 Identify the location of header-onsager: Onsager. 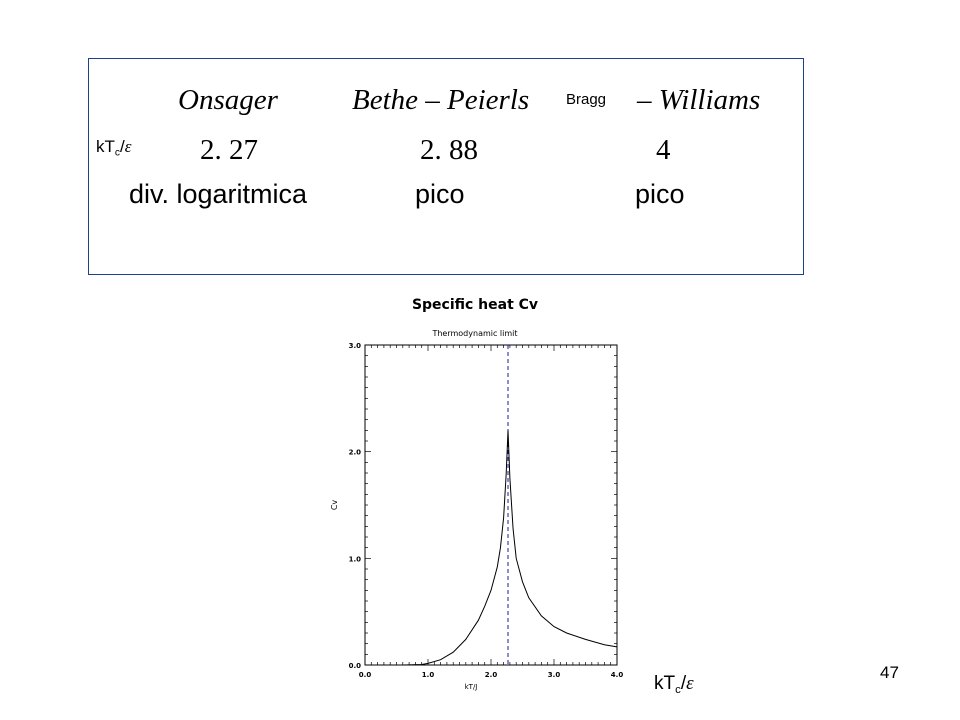
(228, 100).